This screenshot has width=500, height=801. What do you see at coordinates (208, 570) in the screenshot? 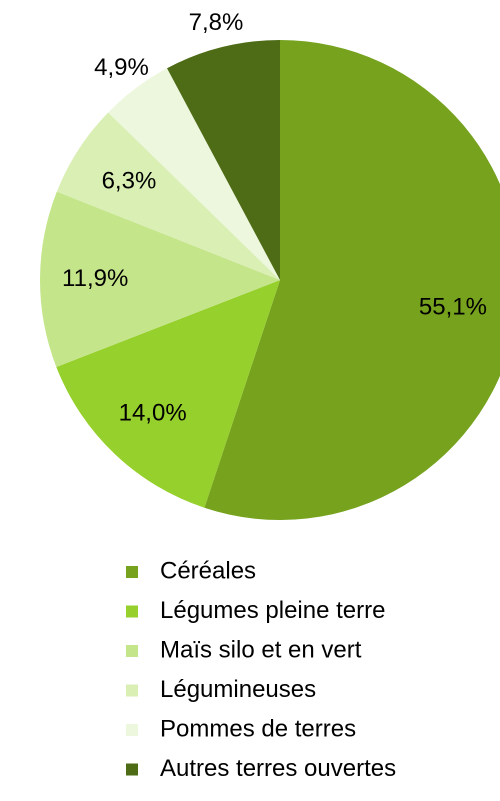
I see `legend-label: Céréales` at bounding box center [208, 570].